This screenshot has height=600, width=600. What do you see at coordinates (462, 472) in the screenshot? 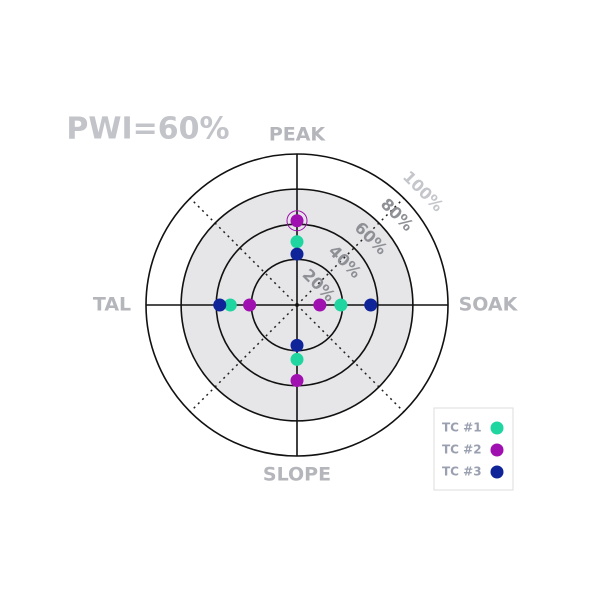
I see `legend-label: TC #3` at bounding box center [462, 472].